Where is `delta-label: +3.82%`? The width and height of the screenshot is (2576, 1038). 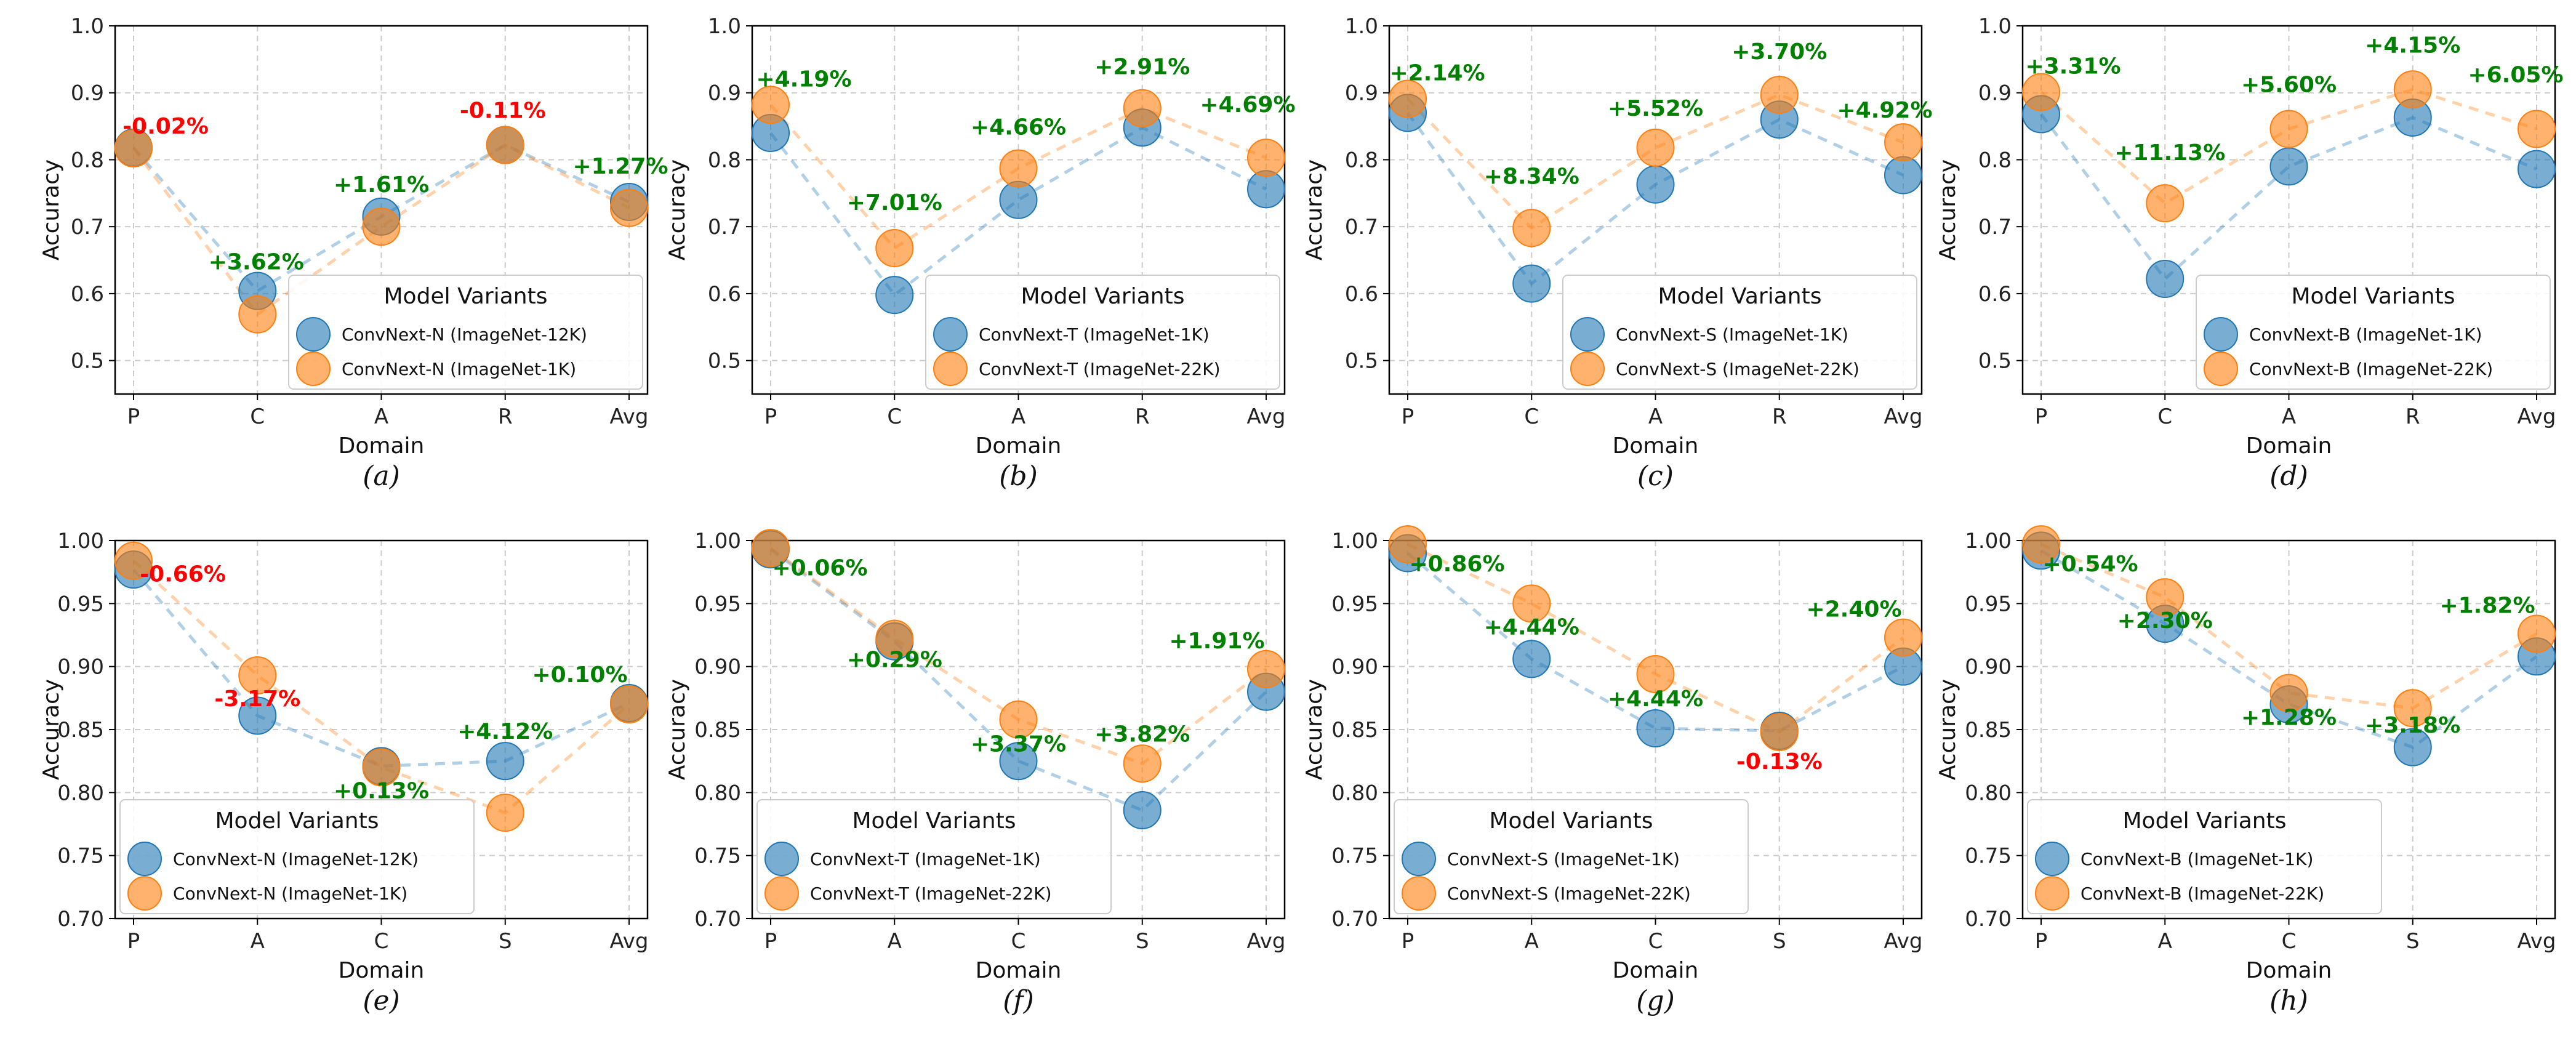
delta-label: +3.82% is located at coordinates (1142, 734).